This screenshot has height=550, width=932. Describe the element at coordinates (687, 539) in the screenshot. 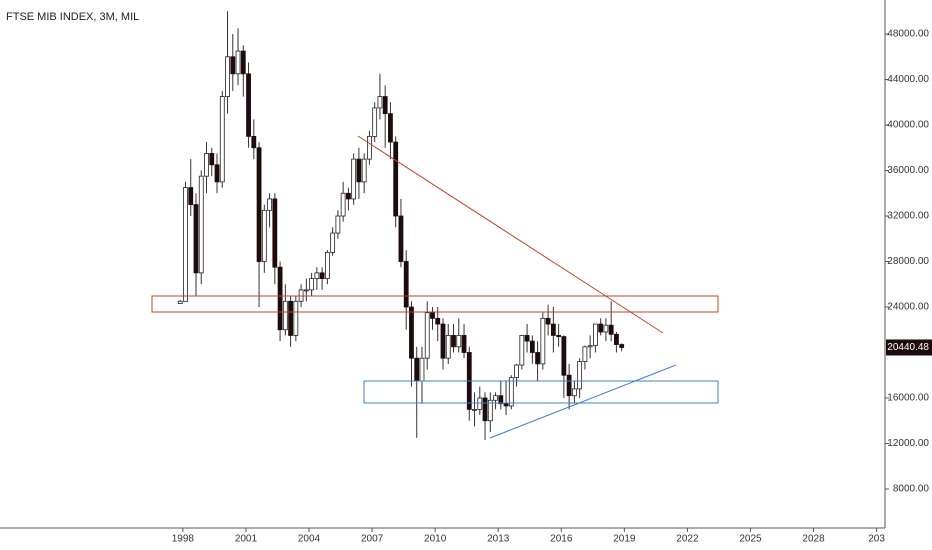

I see `x-tick-label: 2022` at that location.